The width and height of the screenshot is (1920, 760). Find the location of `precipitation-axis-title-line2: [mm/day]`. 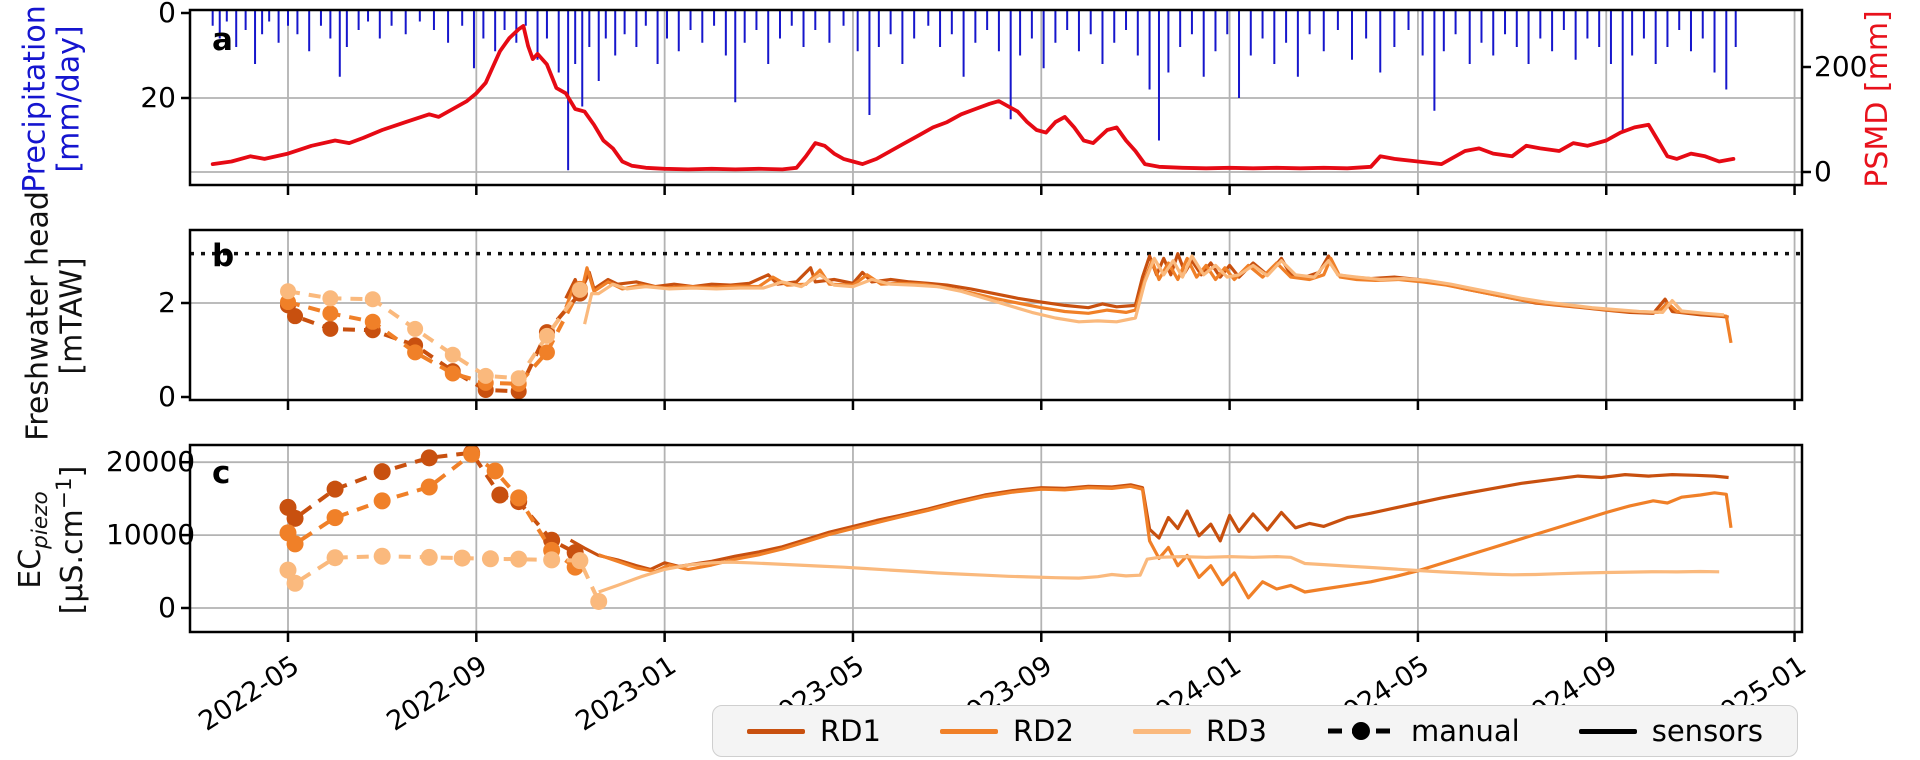

precipitation-axis-title-line2: [mm/day] is located at coordinates (68, 99).